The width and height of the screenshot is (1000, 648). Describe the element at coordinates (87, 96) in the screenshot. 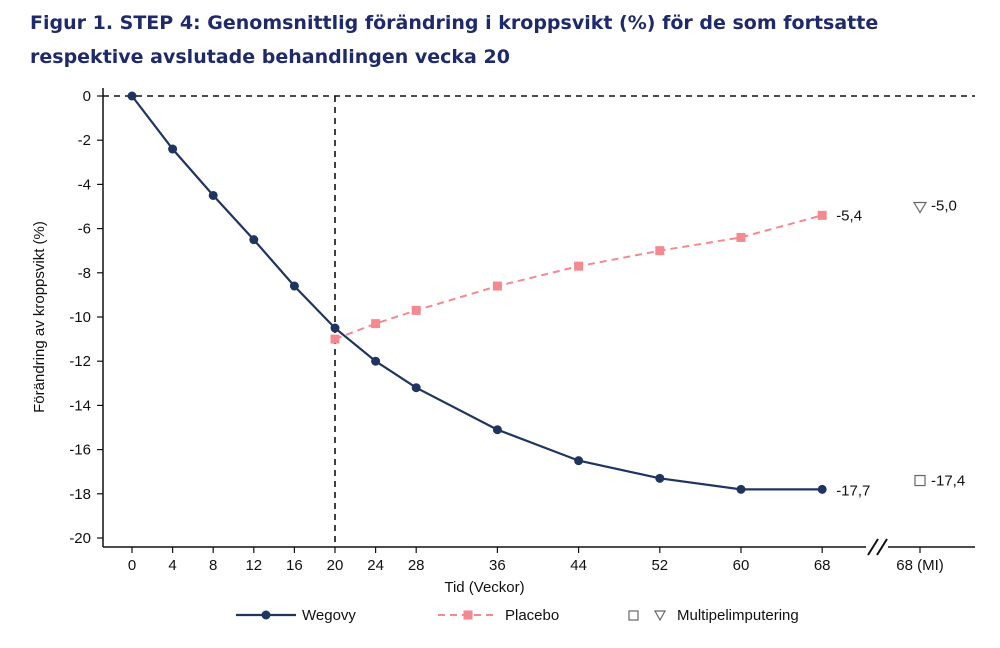

I see `y-tick-label: 0` at that location.